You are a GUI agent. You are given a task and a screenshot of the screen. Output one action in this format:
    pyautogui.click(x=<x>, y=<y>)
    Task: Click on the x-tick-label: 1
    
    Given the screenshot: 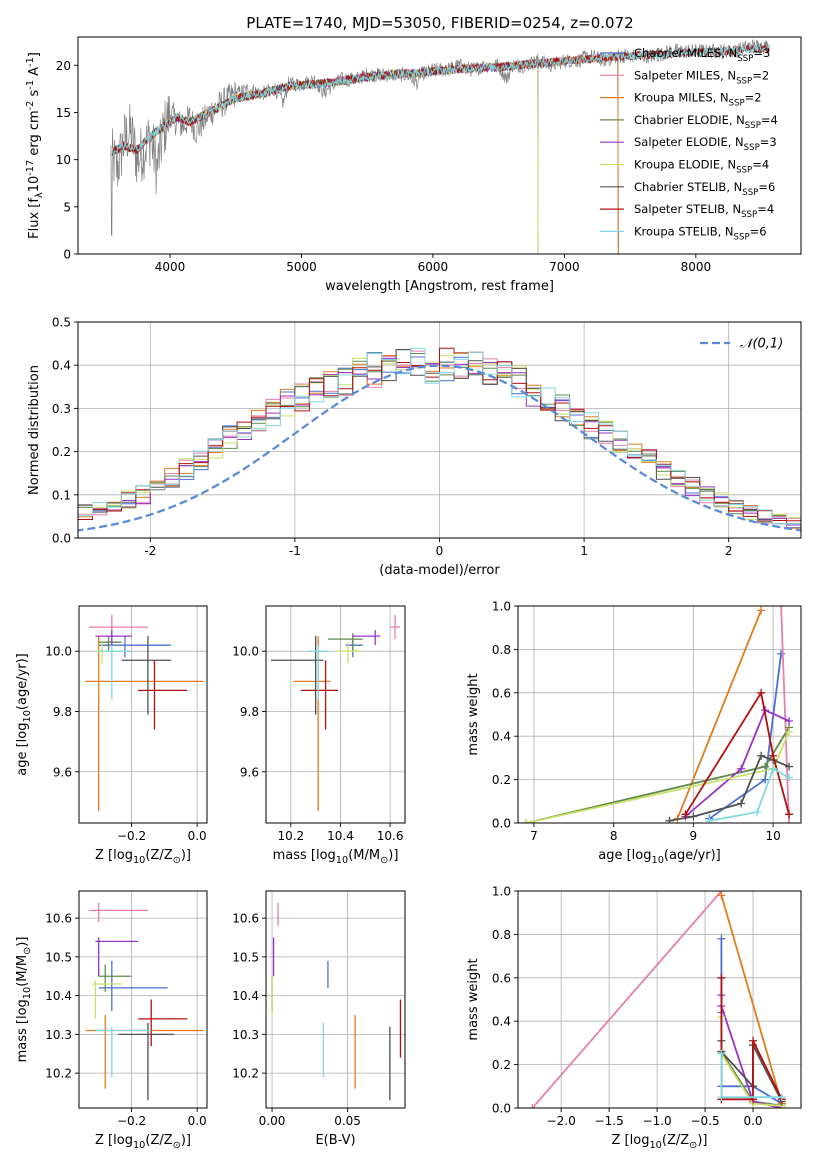 What is the action you would take?
    pyautogui.click(x=584, y=551)
    